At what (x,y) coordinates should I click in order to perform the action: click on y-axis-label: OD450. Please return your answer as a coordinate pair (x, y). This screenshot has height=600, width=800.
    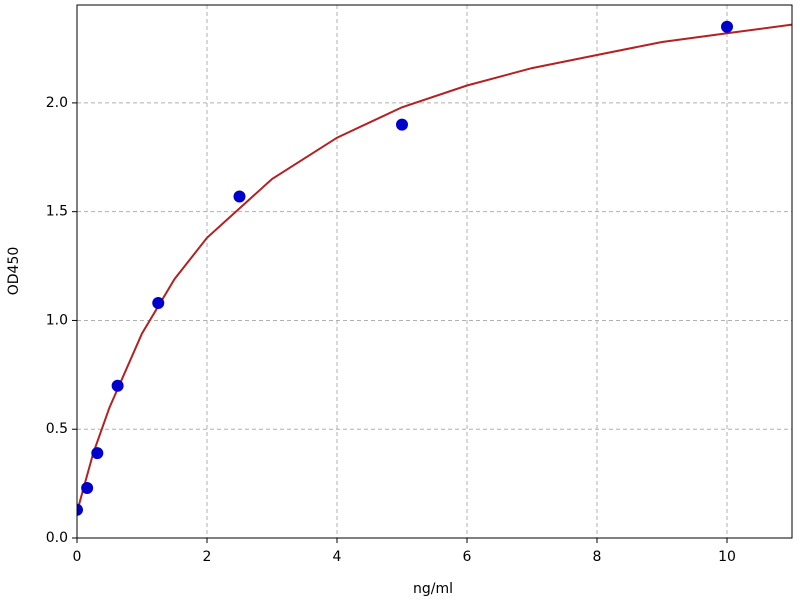
    Looking at the image, I should click on (14, 271).